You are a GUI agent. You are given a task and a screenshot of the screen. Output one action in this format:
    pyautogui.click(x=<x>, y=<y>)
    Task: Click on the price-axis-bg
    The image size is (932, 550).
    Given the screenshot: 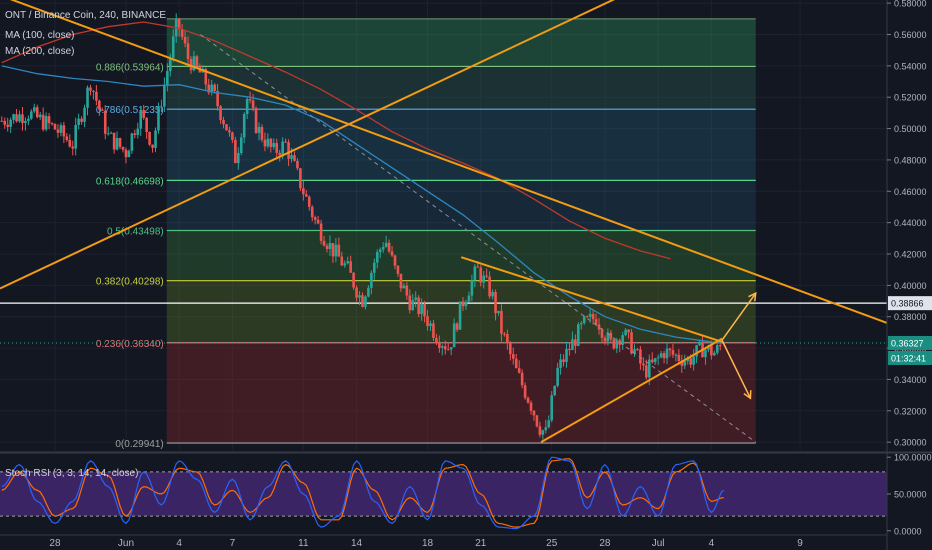 What is the action you would take?
    pyautogui.click(x=909, y=275)
    